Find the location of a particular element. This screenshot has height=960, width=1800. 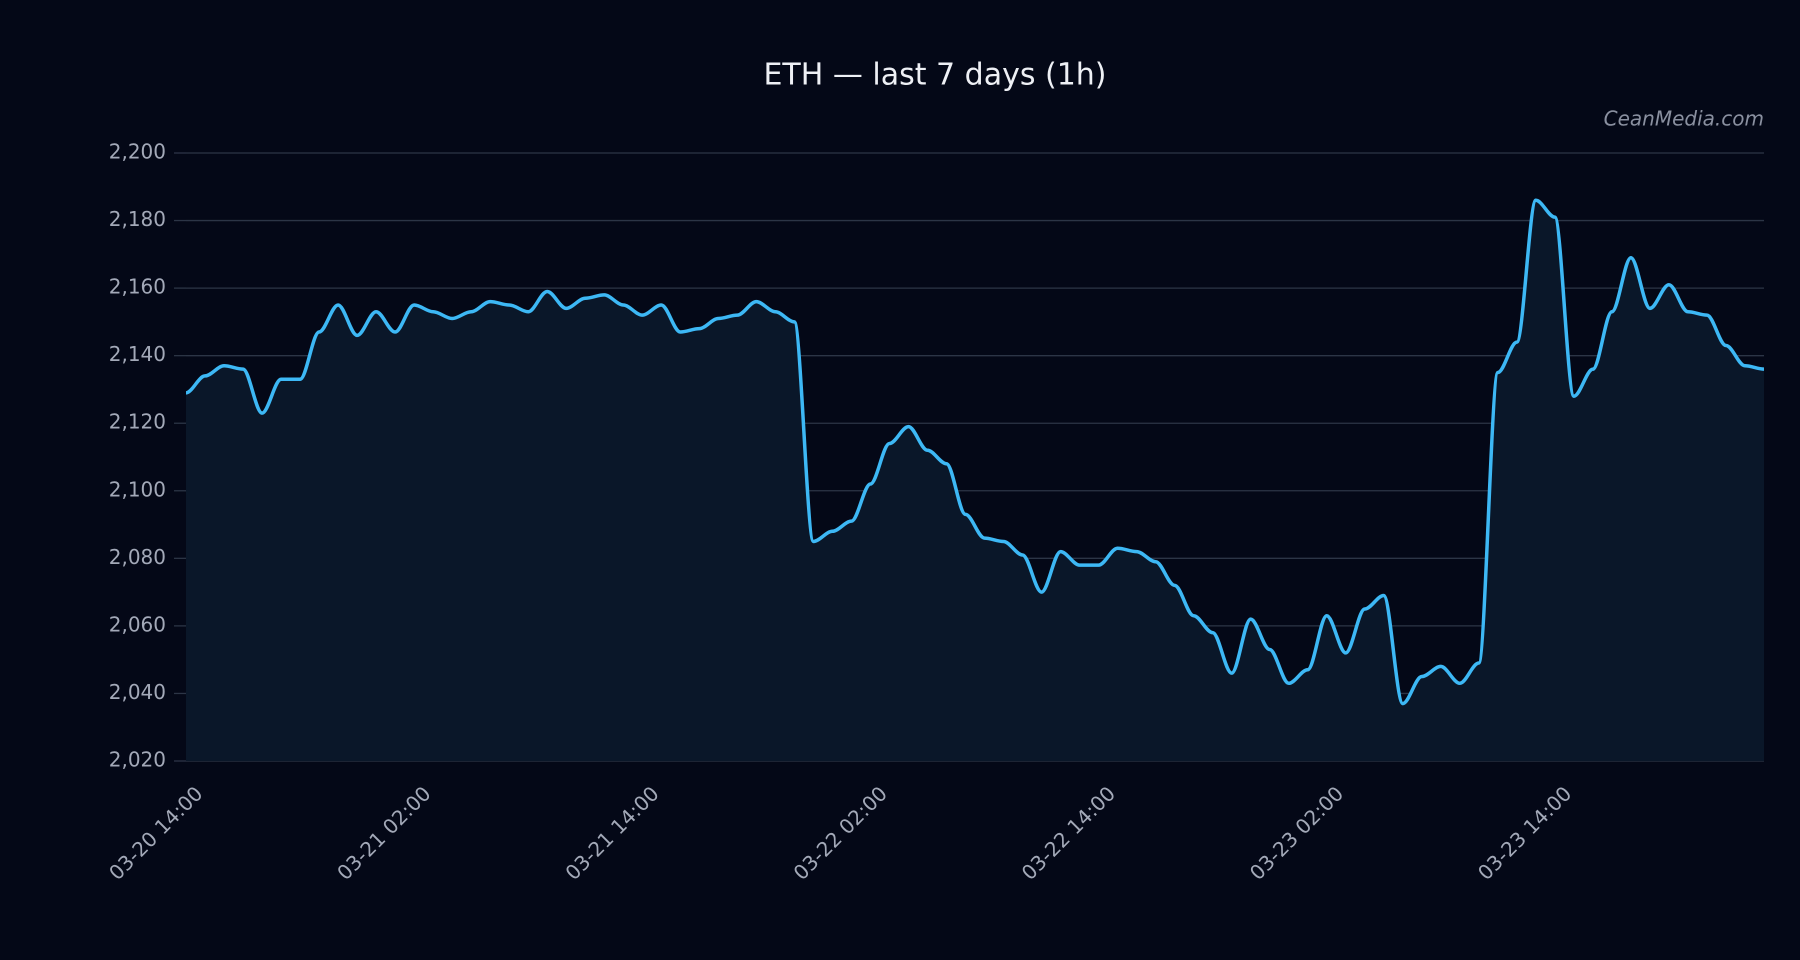

y-tick-label: 2,180 is located at coordinates (137, 219).